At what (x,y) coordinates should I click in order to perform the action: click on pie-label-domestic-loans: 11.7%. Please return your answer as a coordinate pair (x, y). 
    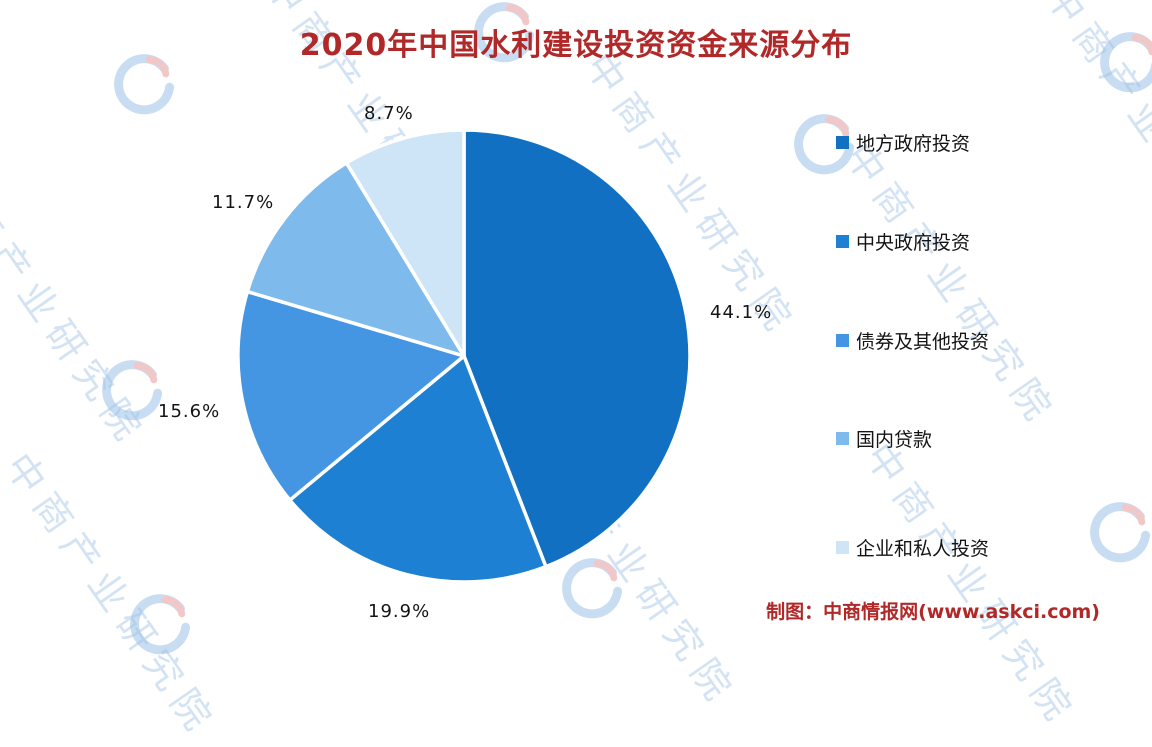
    Looking at the image, I should click on (243, 202).